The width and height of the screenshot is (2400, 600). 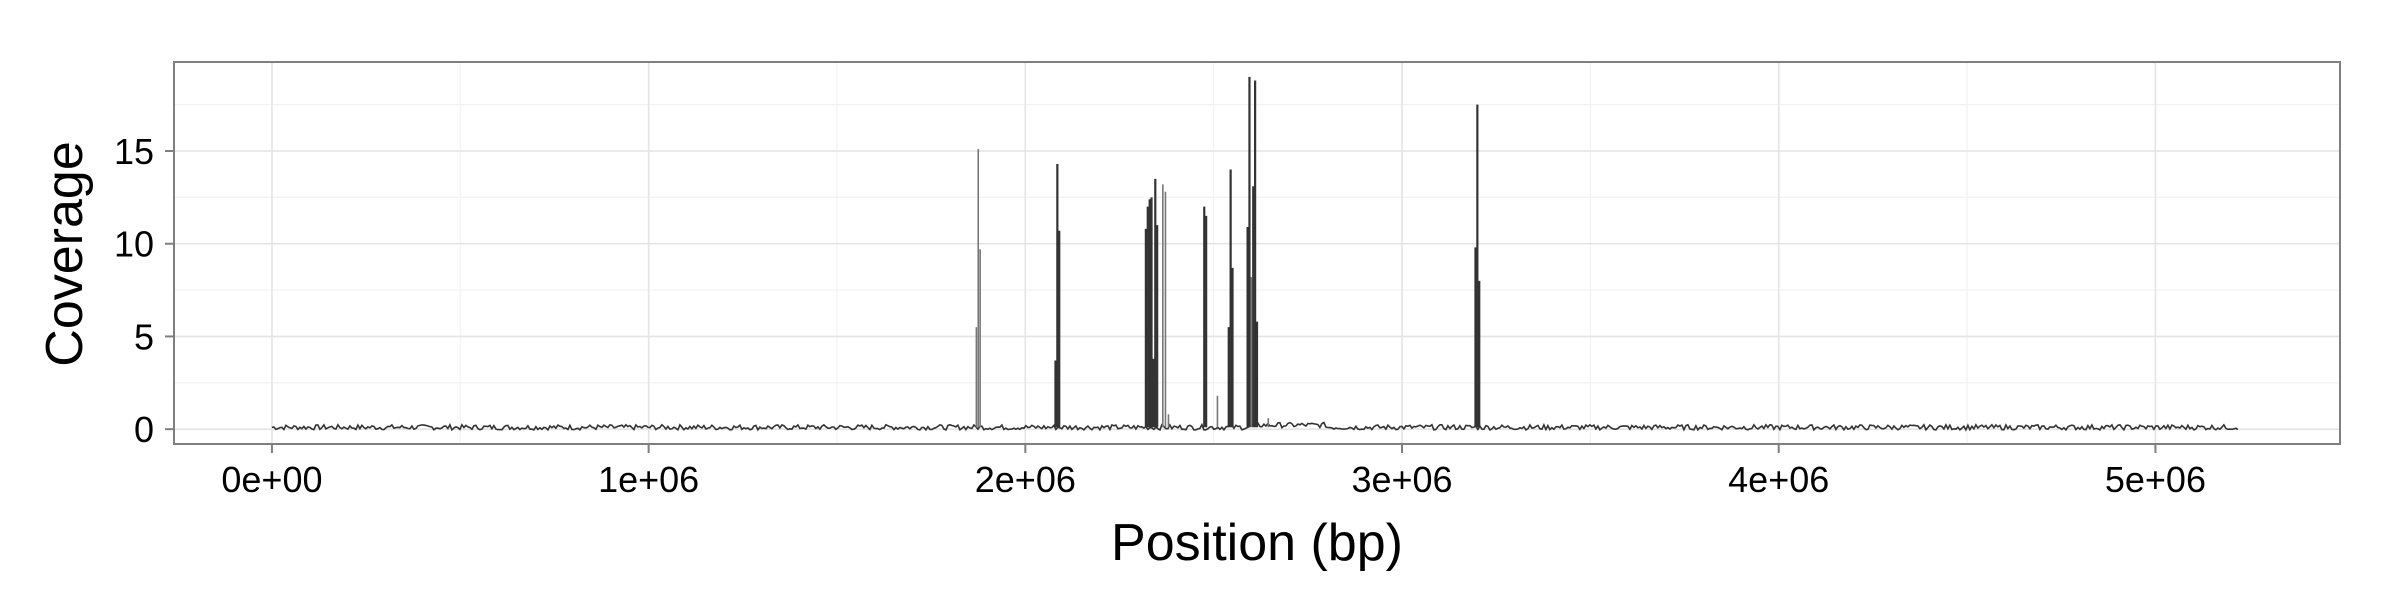 What do you see at coordinates (271, 479) in the screenshot?
I see `x-tick-label: 0e+00` at bounding box center [271, 479].